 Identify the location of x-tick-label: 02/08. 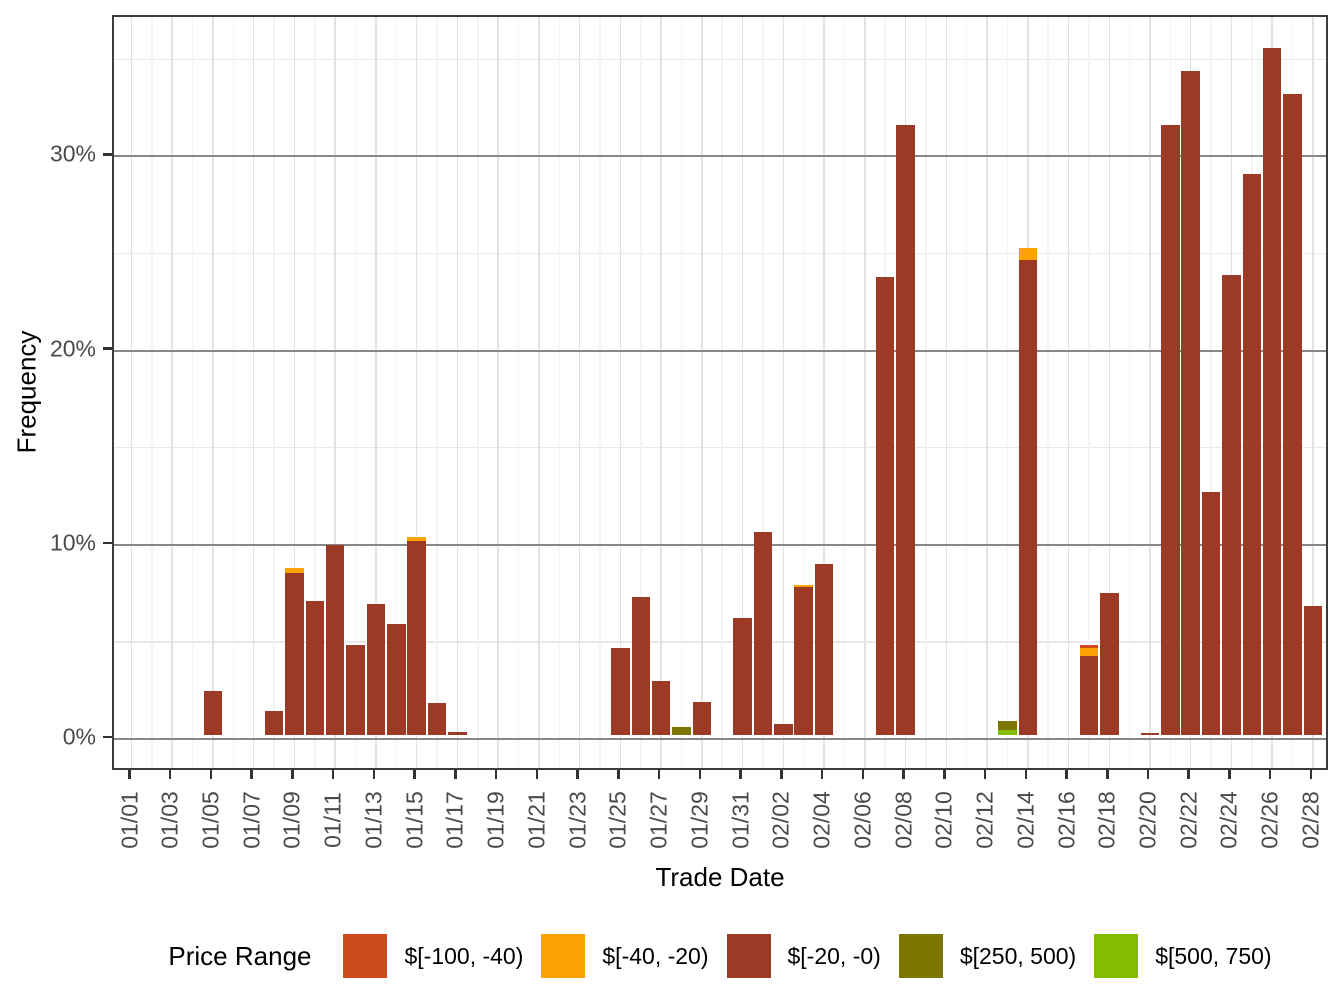
(903, 820).